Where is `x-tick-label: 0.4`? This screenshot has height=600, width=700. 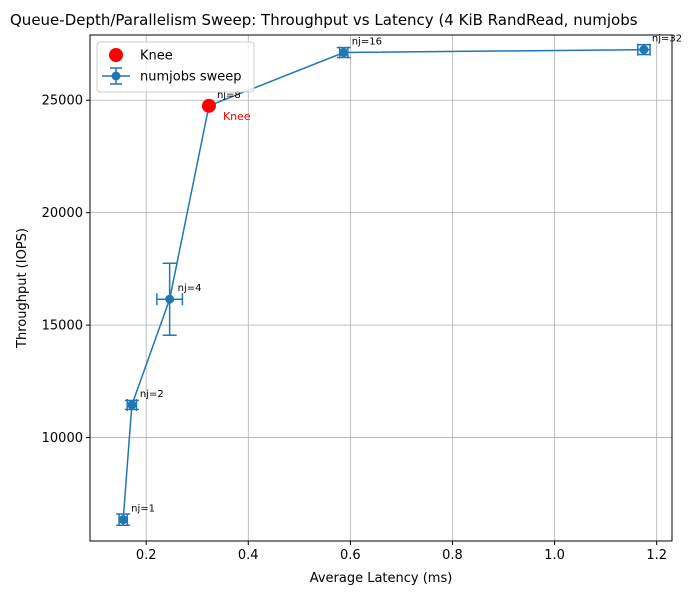
x-tick-label: 0.4 is located at coordinates (248, 555).